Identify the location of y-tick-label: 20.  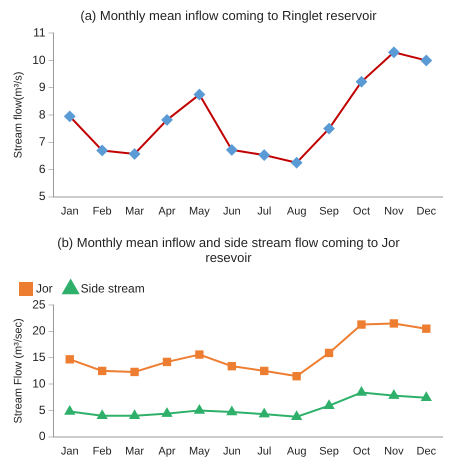
(39, 331).